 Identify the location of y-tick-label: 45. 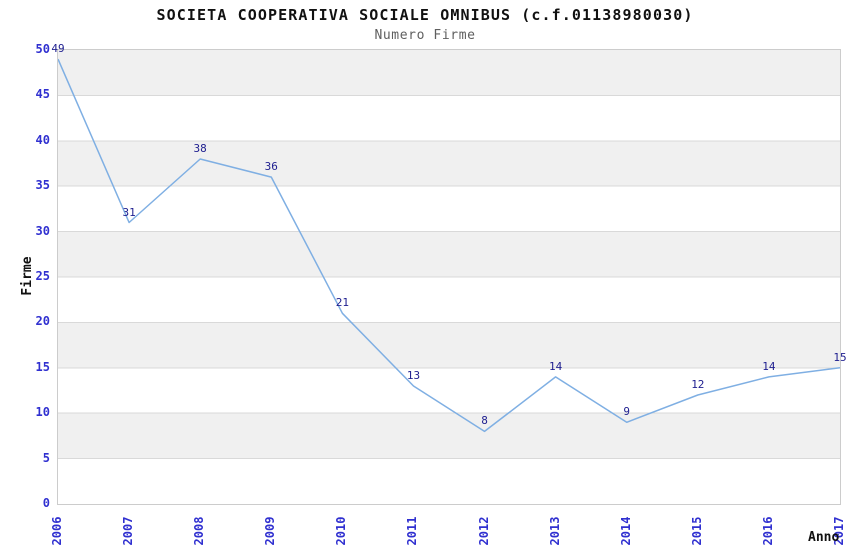
(42, 94).